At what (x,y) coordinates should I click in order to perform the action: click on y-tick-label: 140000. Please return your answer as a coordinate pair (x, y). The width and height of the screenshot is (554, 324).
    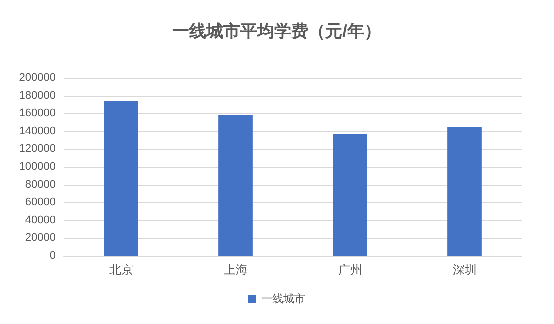
    Looking at the image, I should click on (37, 131).